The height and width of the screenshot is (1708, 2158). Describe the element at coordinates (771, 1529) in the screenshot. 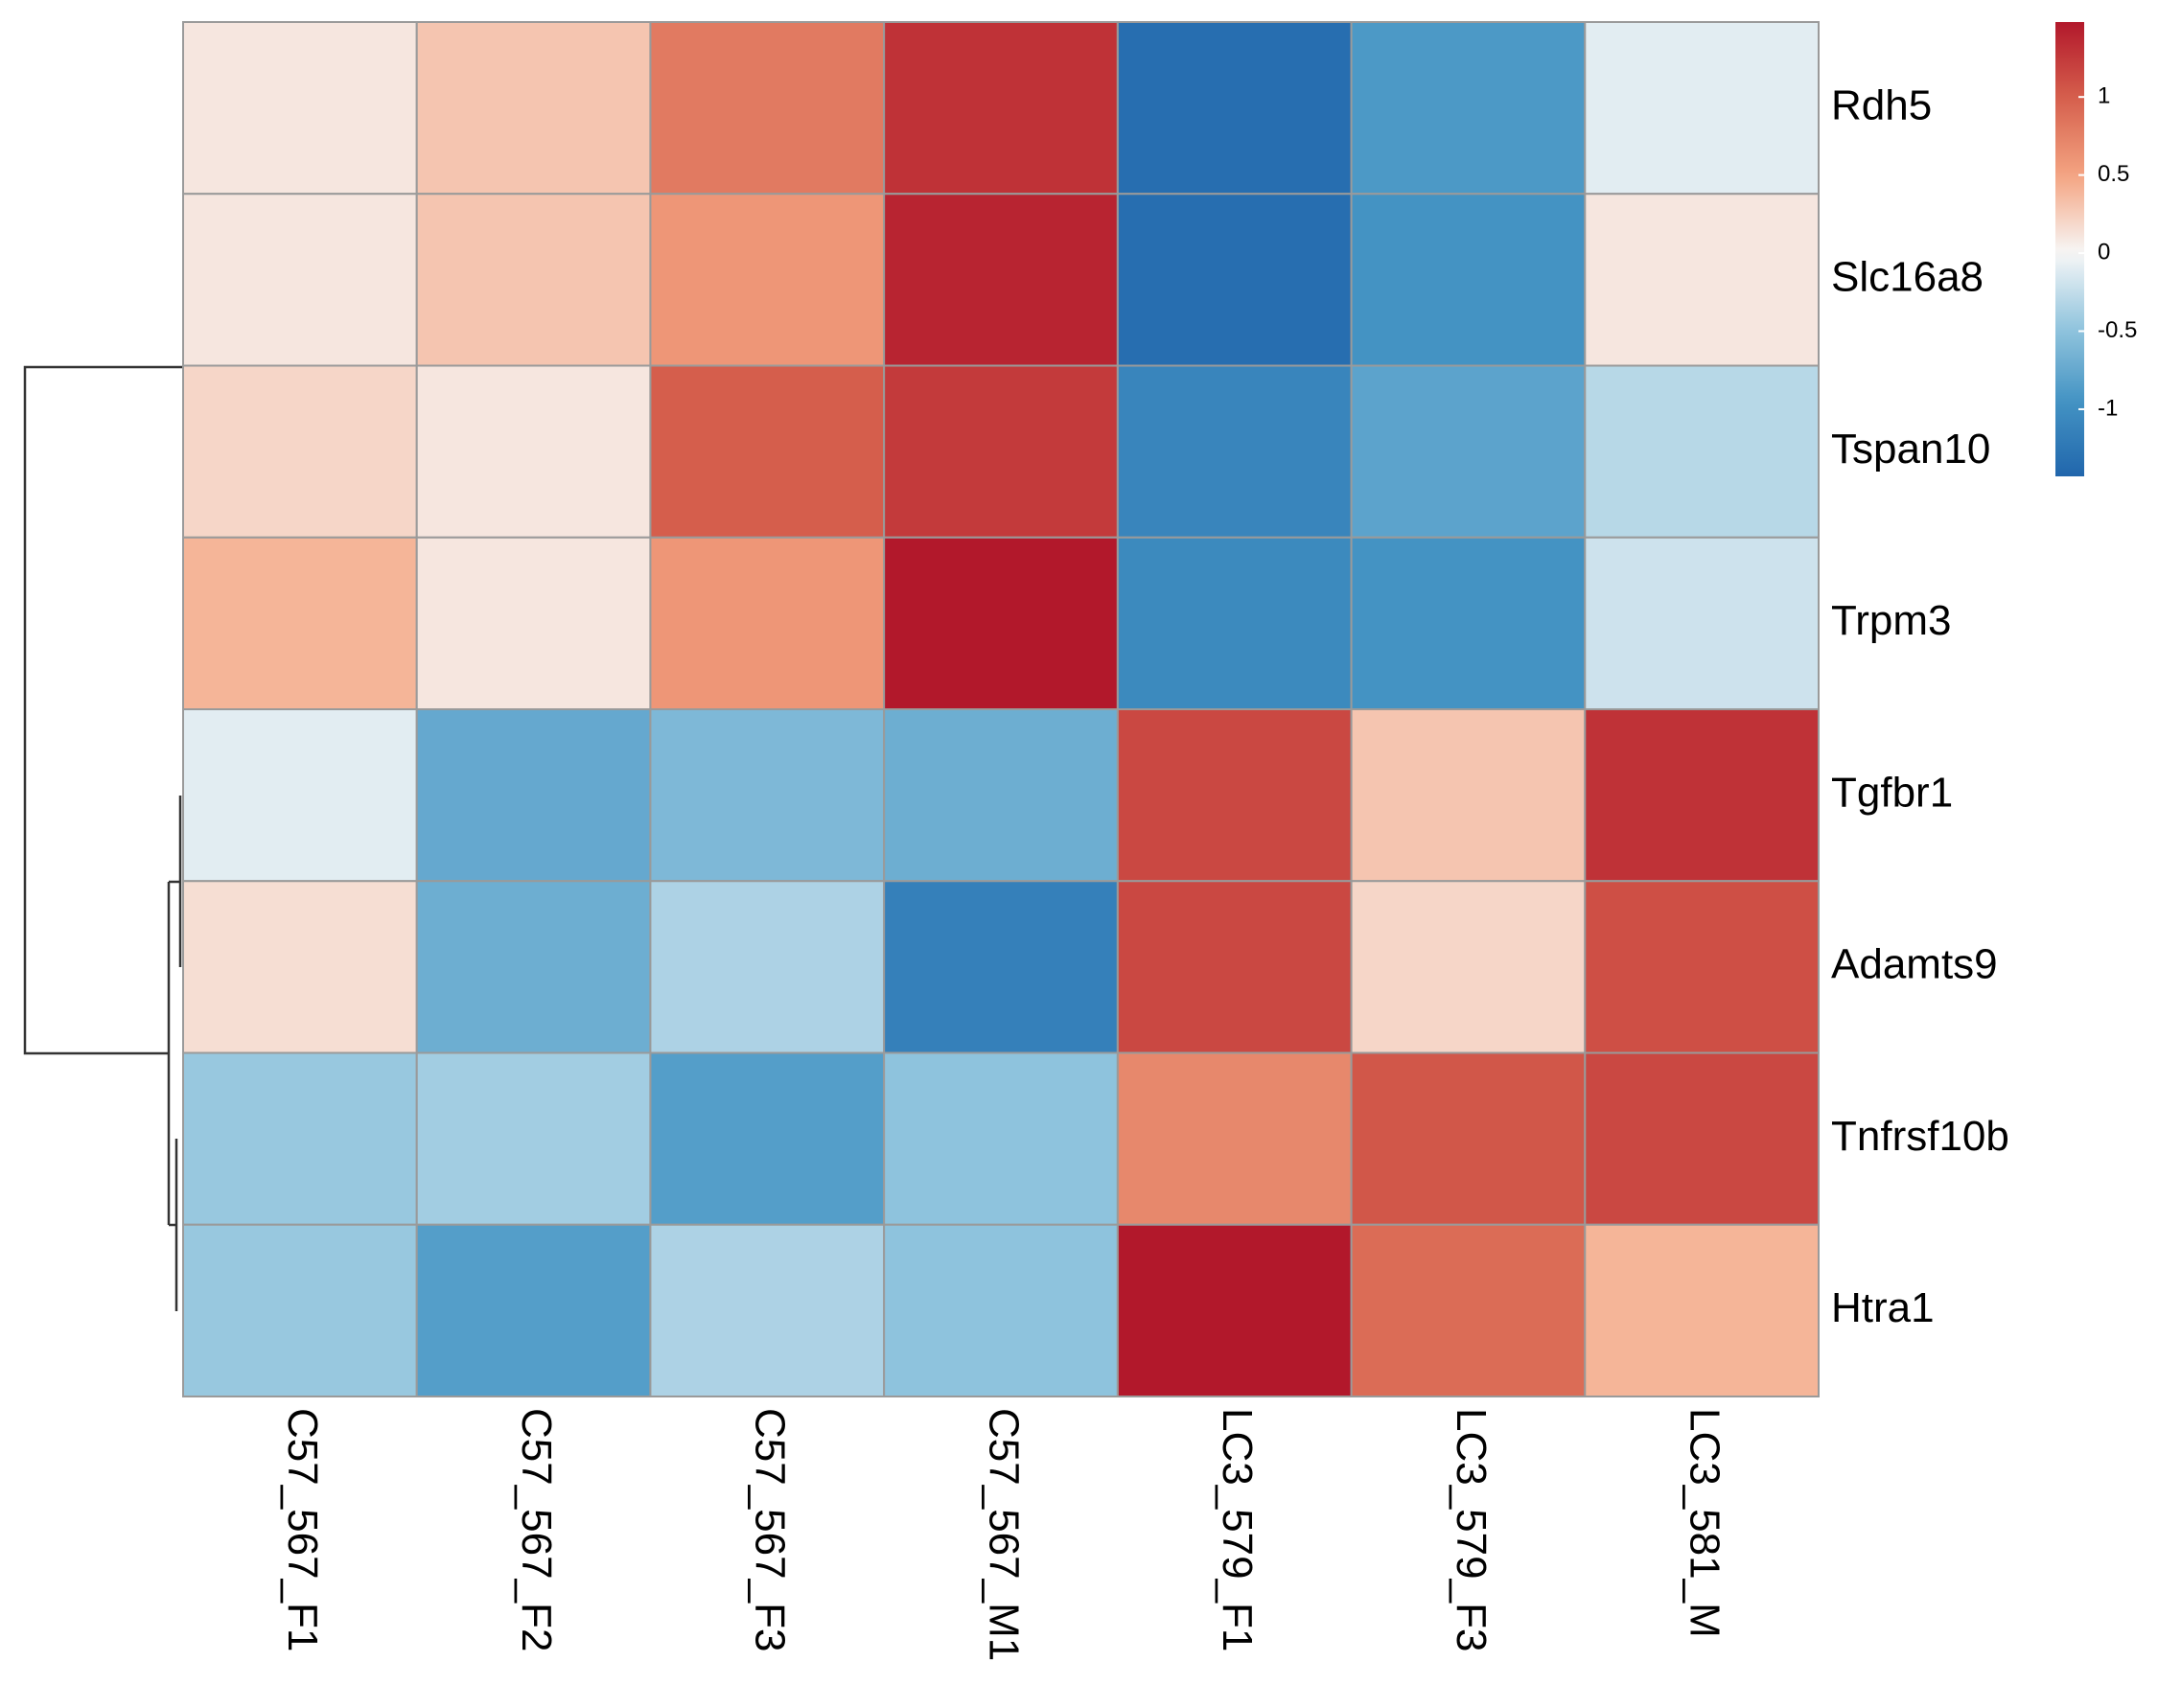

I see `column-label: C57_567_F3` at that location.